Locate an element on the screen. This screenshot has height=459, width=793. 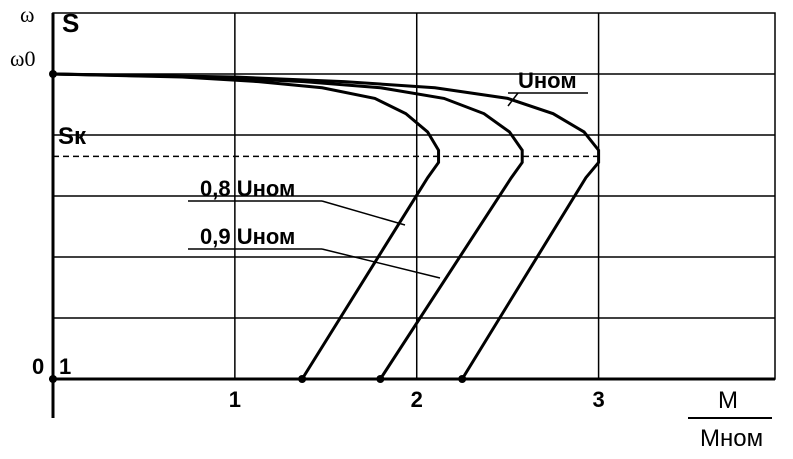
x-tick-label: 2 is located at coordinates (417, 399).